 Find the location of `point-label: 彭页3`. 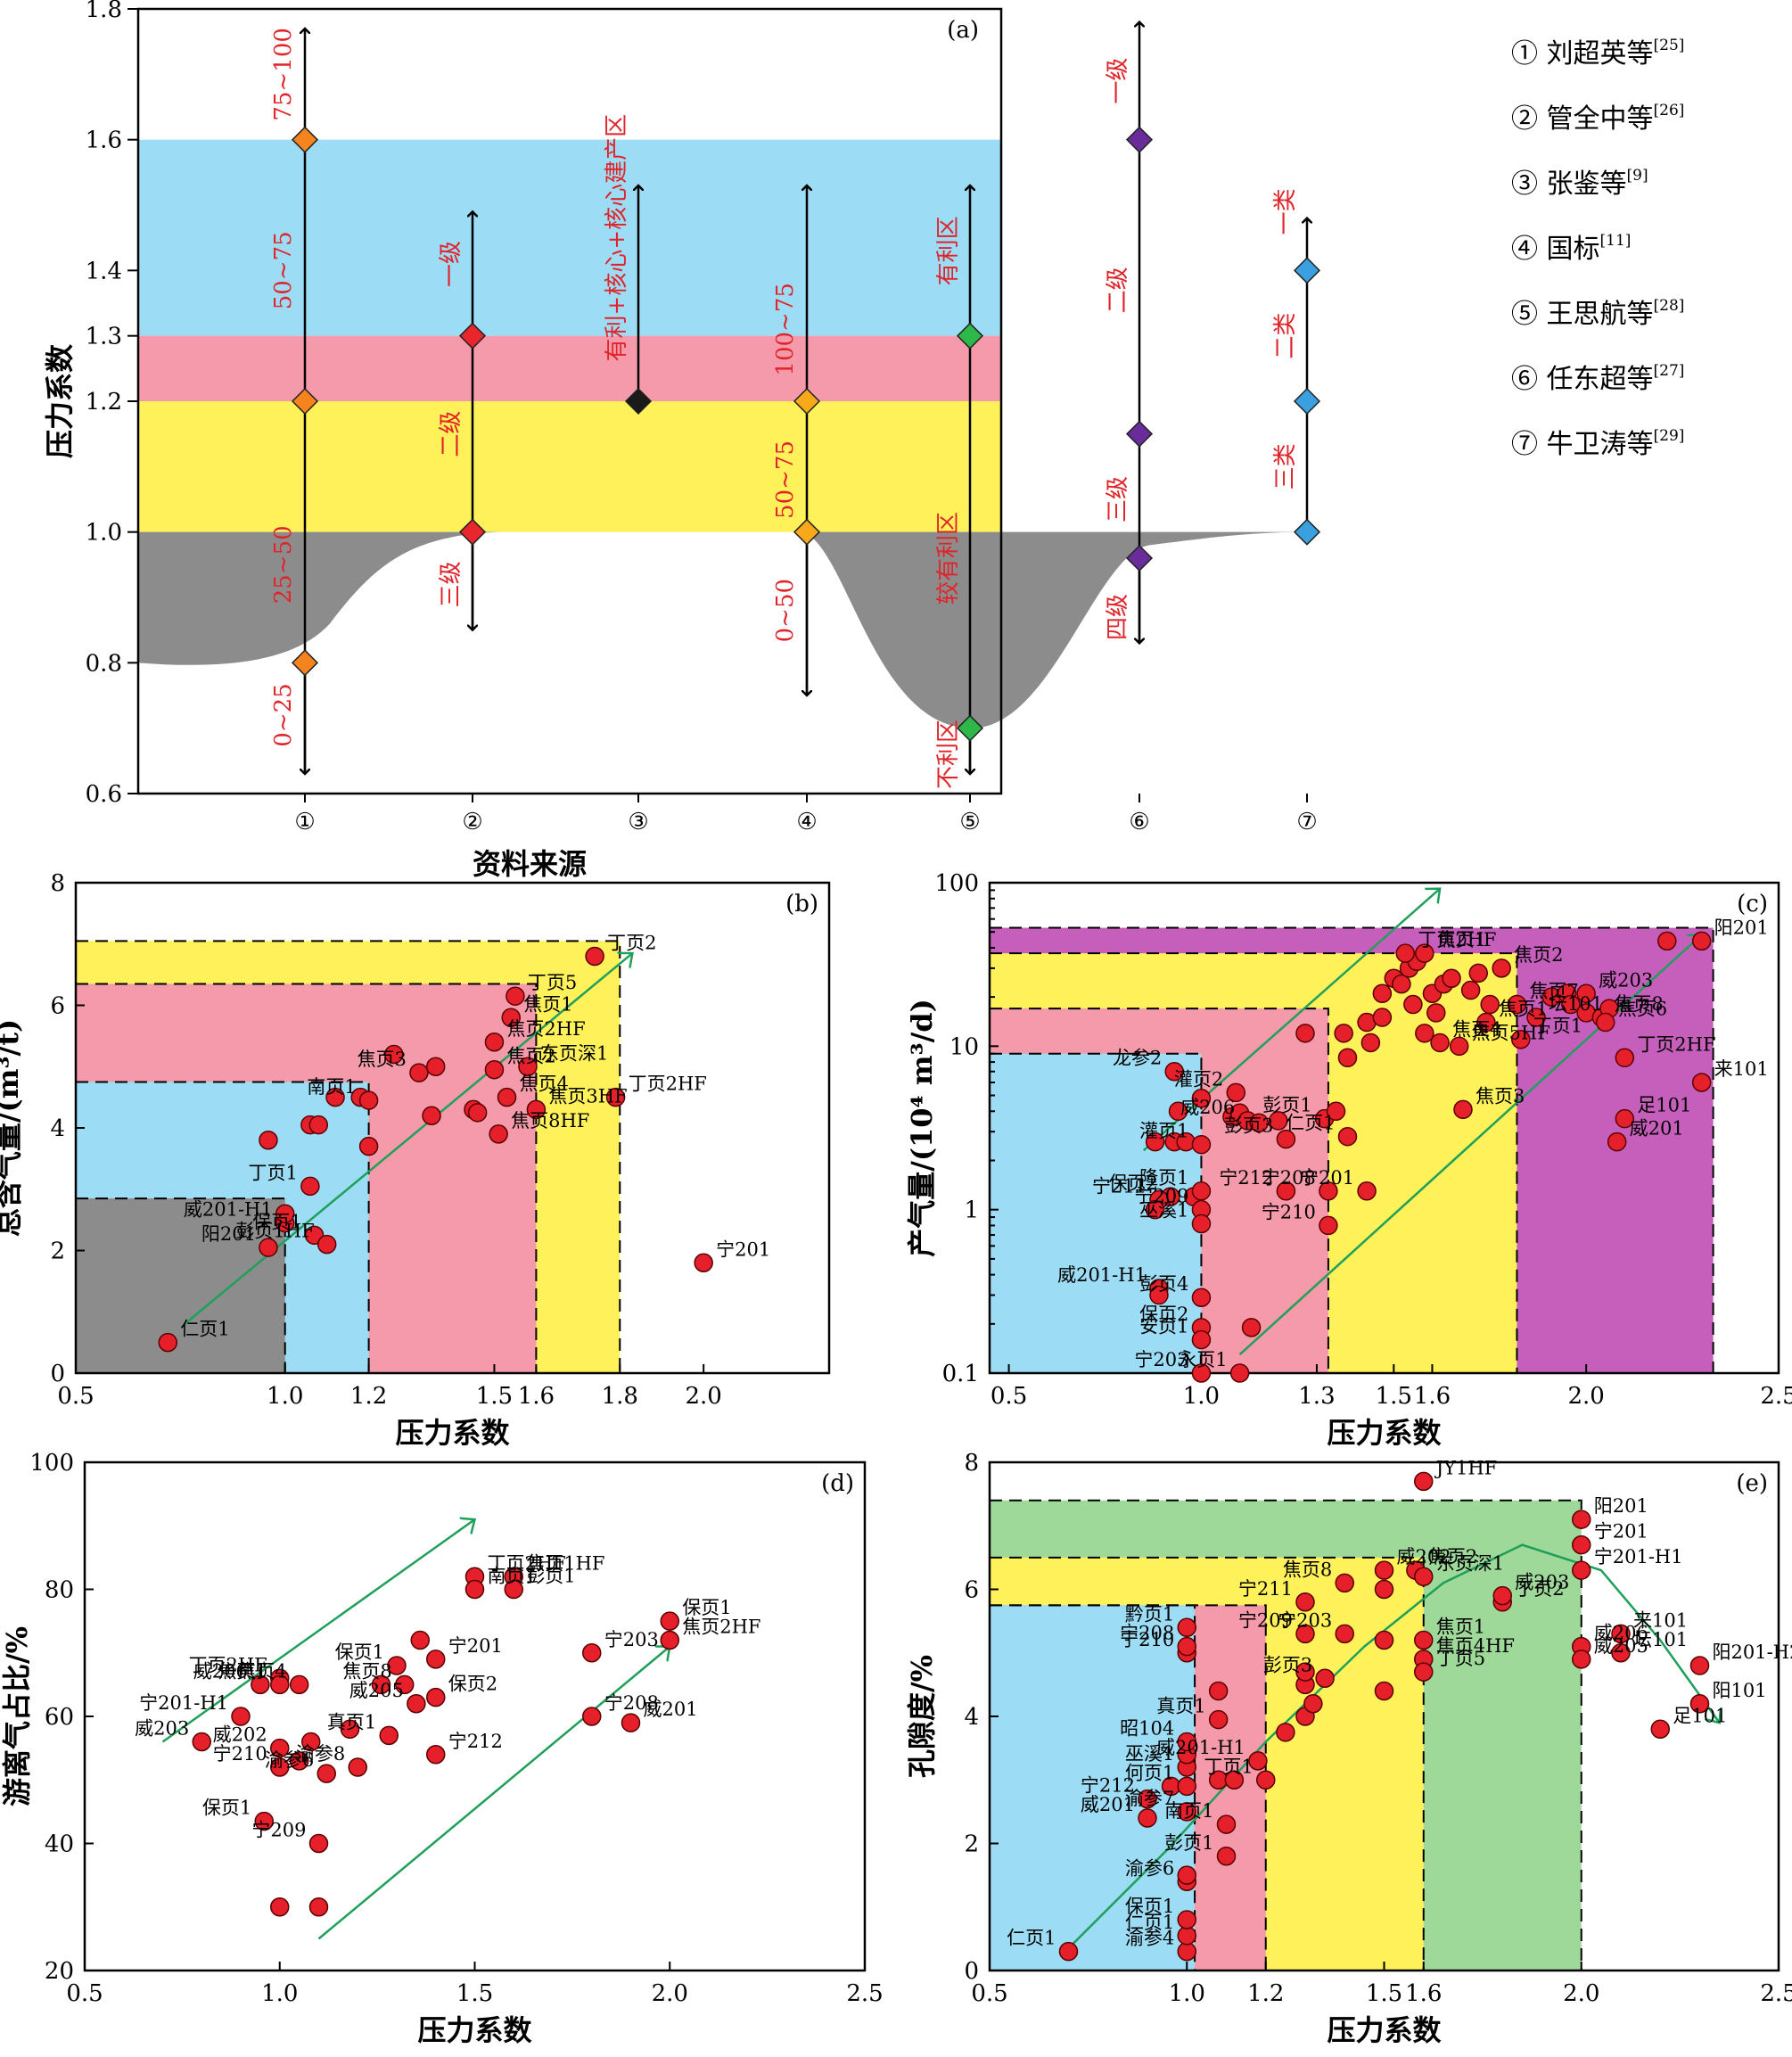

point-label: 彭页3 is located at coordinates (1248, 1126).